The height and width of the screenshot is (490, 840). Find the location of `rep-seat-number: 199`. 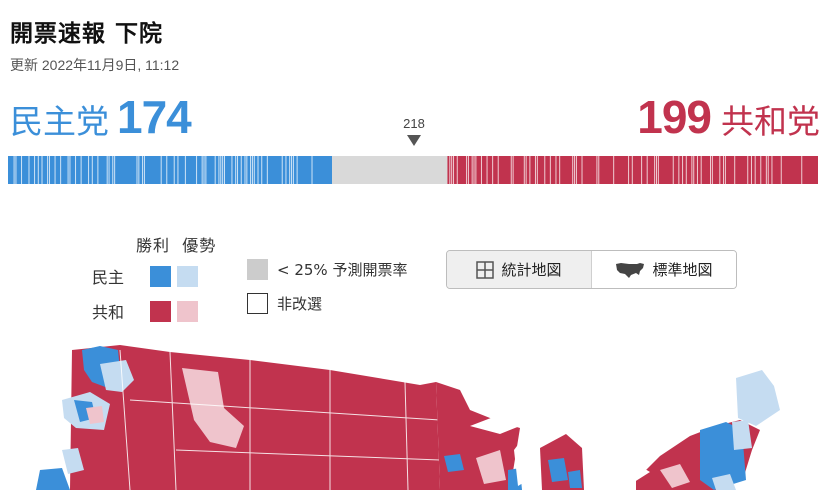

rep-seat-number: 199 is located at coordinates (674, 117).